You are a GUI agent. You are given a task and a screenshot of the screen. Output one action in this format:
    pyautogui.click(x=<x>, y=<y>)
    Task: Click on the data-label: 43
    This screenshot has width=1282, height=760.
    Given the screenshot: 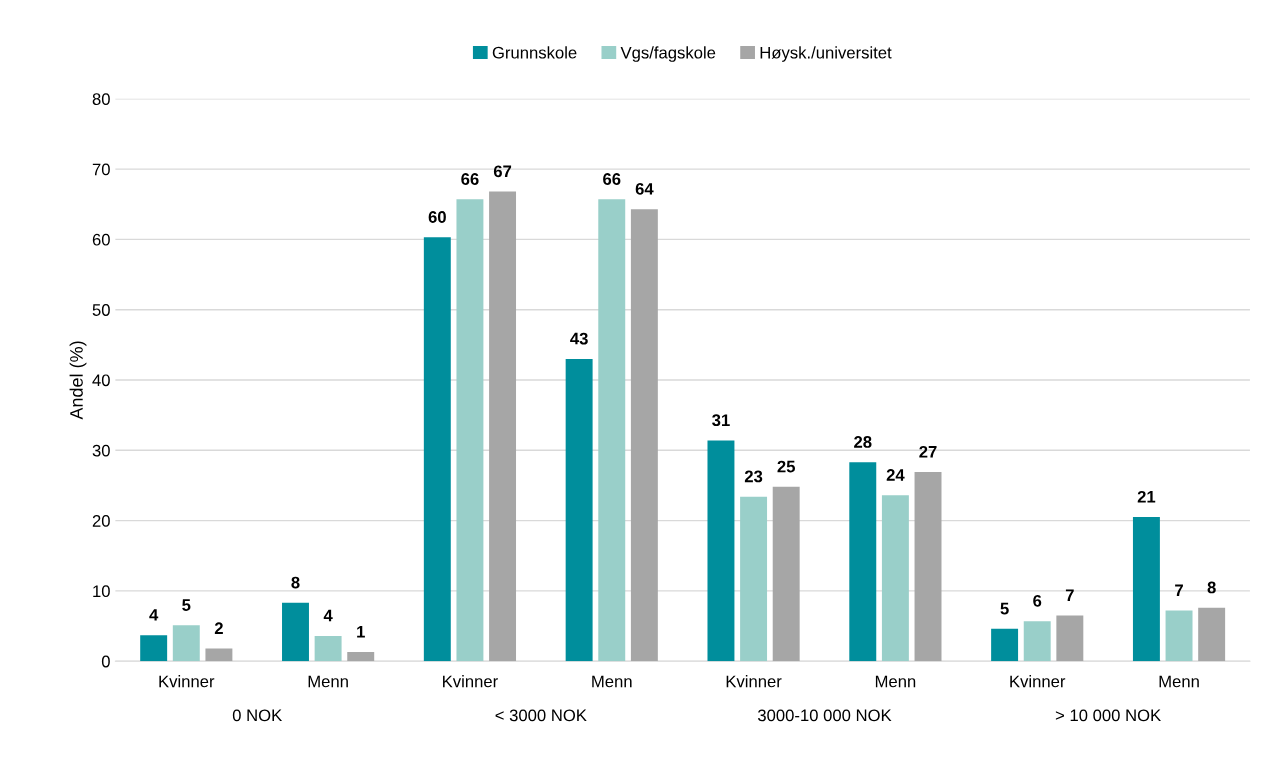 What is the action you would take?
    pyautogui.click(x=579, y=338)
    